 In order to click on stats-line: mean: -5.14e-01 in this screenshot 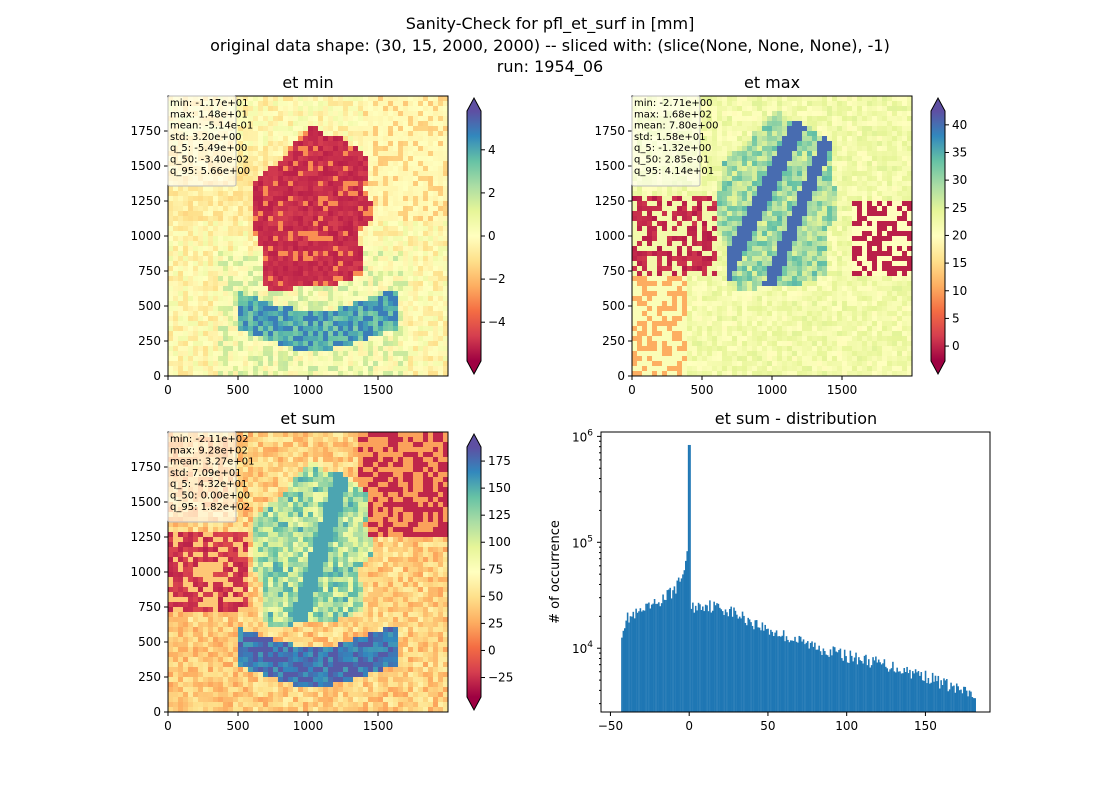, I will do `click(211, 126)`.